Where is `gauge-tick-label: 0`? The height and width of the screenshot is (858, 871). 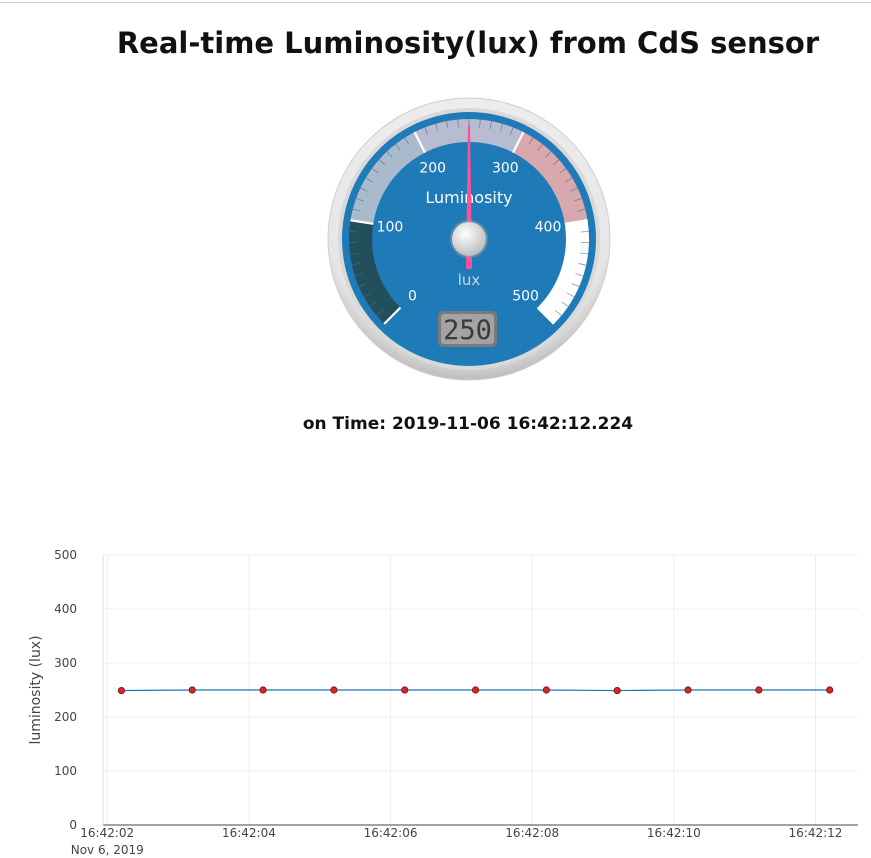
gauge-tick-label: 0 is located at coordinates (412, 297).